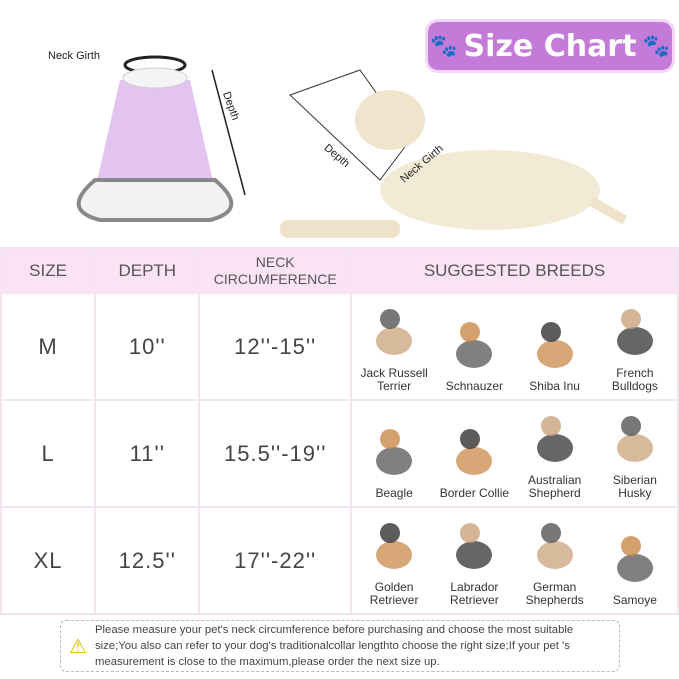 Image resolution: width=679 pixels, height=679 pixels. I want to click on breed-name: French Bulldogs, so click(634, 379).